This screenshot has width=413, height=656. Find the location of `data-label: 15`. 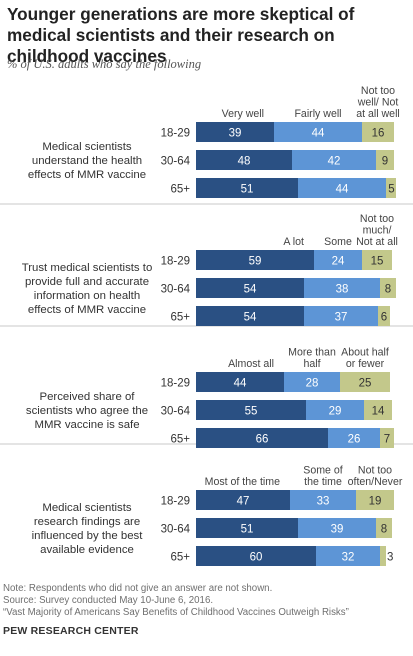

data-label: 15 is located at coordinates (377, 262).